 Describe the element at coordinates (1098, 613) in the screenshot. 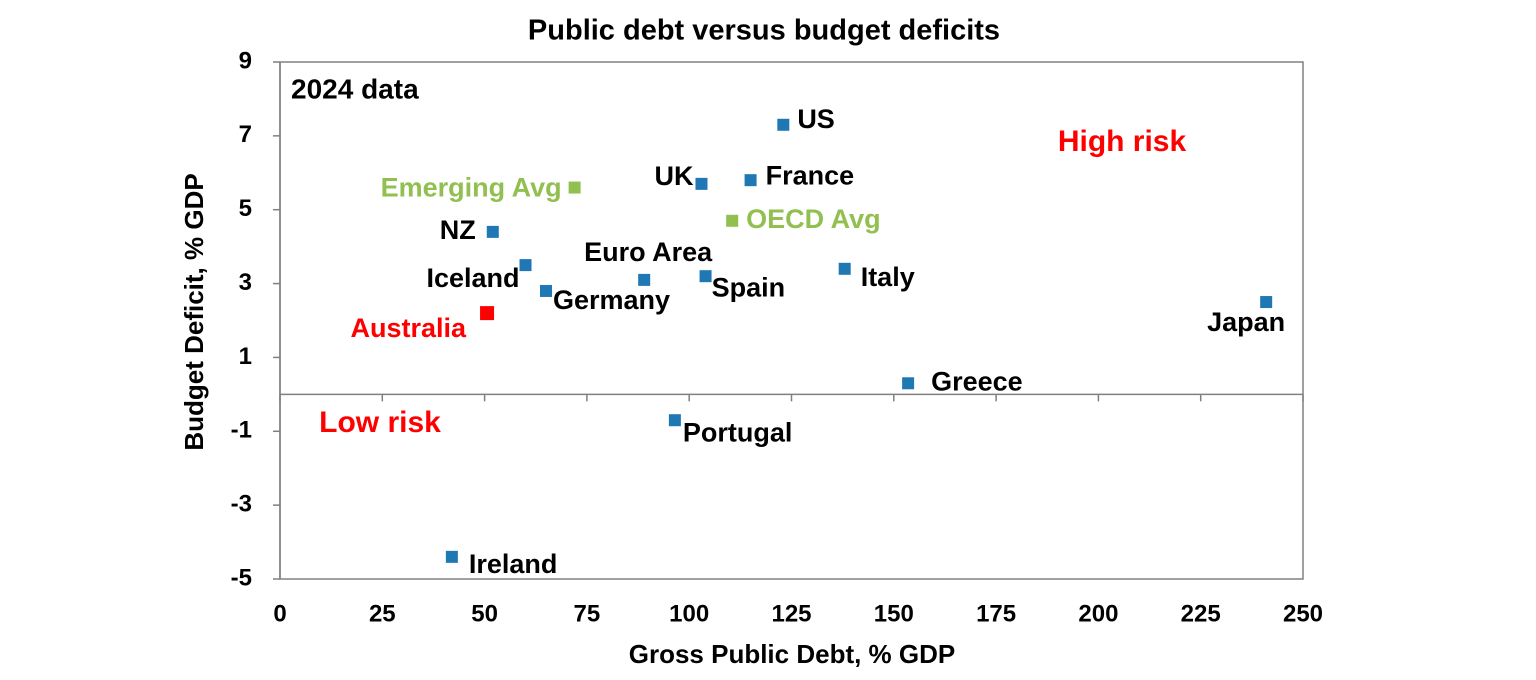

I see `x-tick-label: 200` at that location.